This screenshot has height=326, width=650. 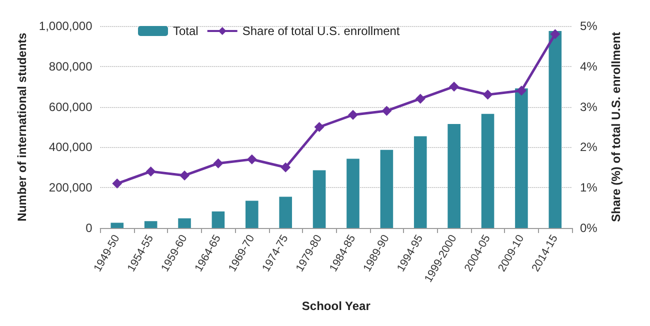 What do you see at coordinates (589, 26) in the screenshot?
I see `y2-tick-label: 5%` at bounding box center [589, 26].